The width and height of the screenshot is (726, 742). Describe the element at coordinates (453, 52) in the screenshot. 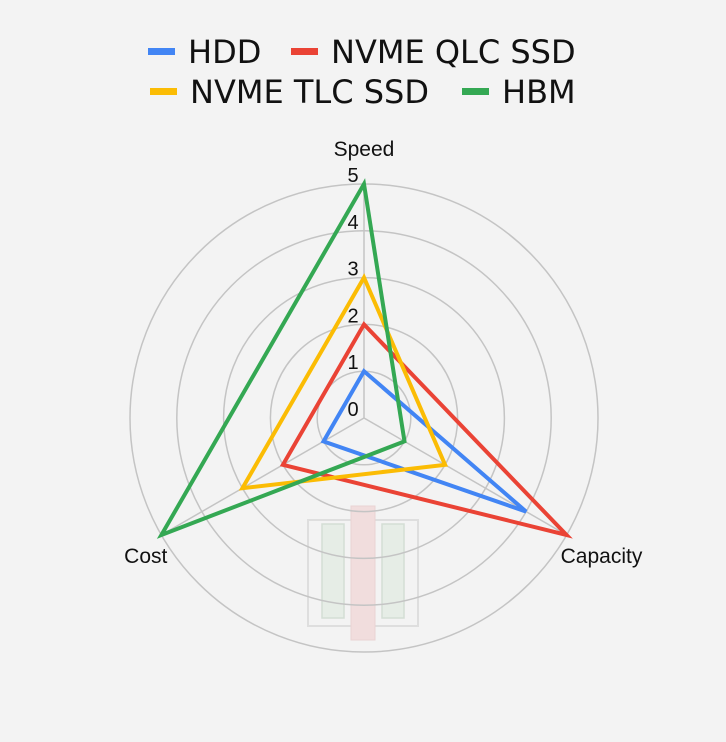

I see `legend-label: NVME QLC SSD` at that location.